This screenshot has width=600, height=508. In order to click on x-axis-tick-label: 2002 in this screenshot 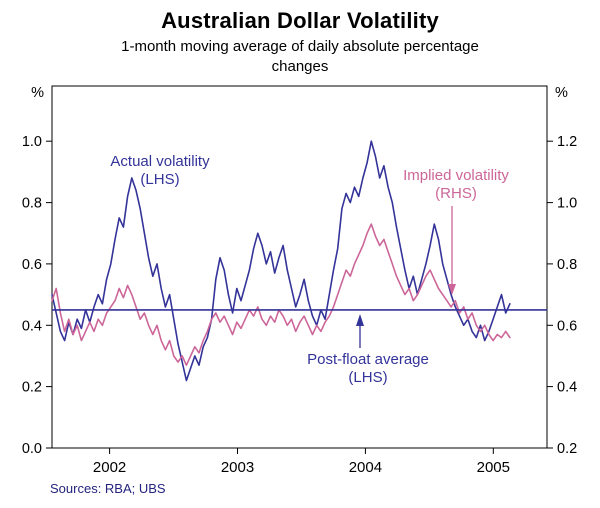, I will do `click(109, 467)`.